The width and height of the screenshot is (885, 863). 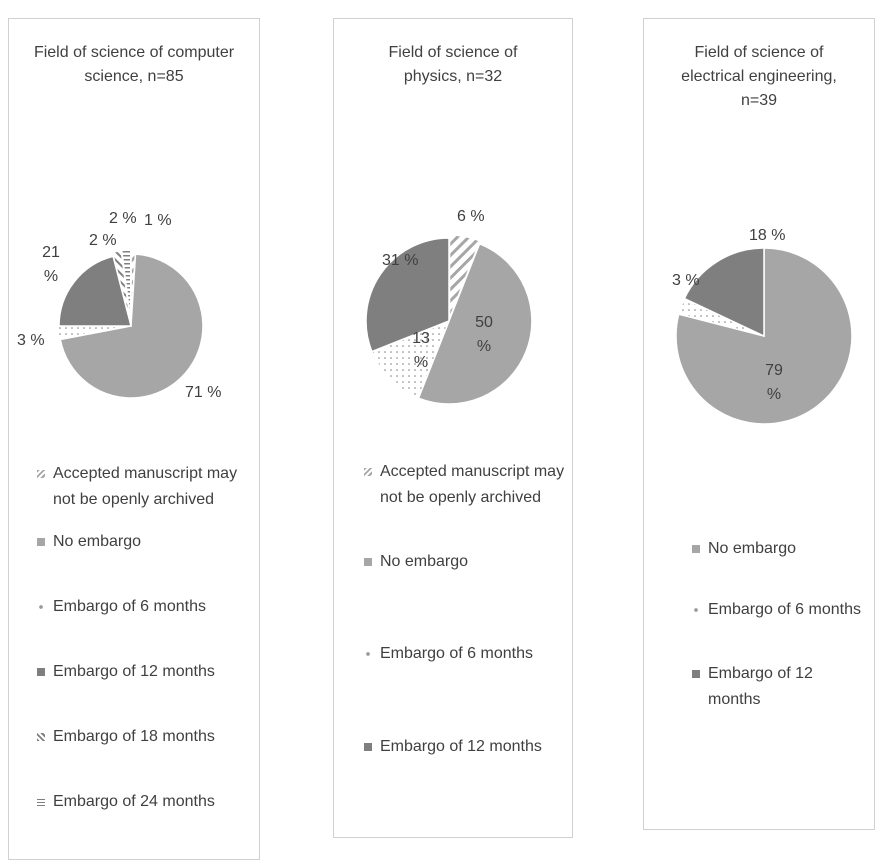 What do you see at coordinates (484, 334) in the screenshot?
I see `data-label: 50 %` at bounding box center [484, 334].